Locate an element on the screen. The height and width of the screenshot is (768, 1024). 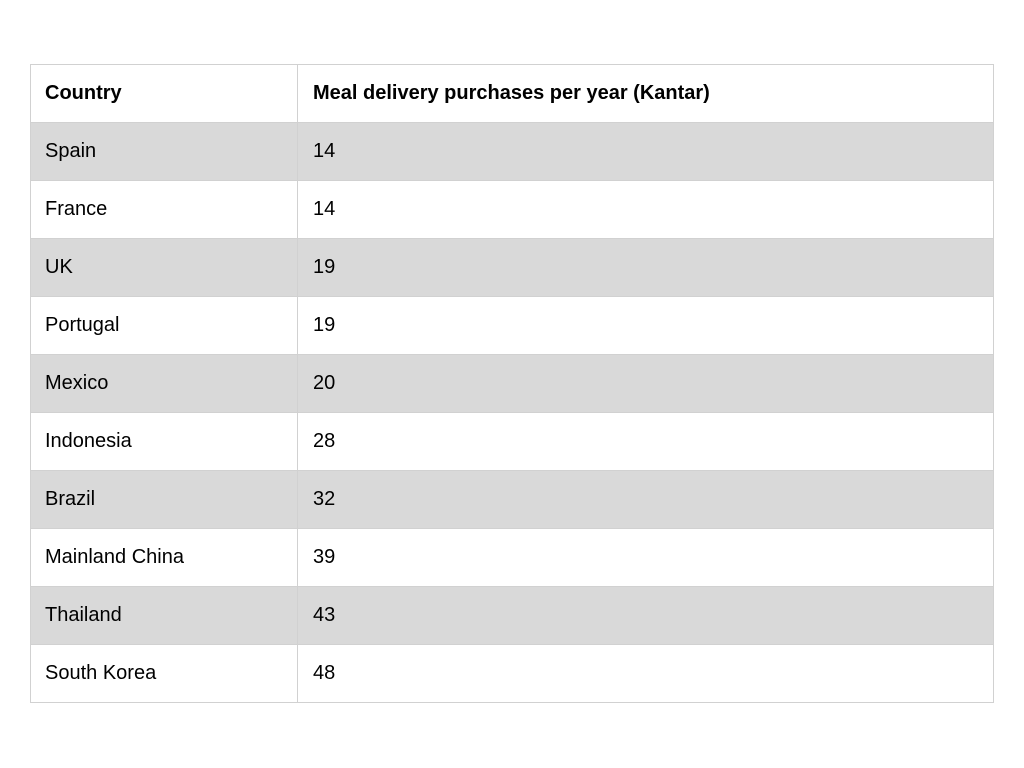
table-row: Spain 14 is located at coordinates (512, 151).